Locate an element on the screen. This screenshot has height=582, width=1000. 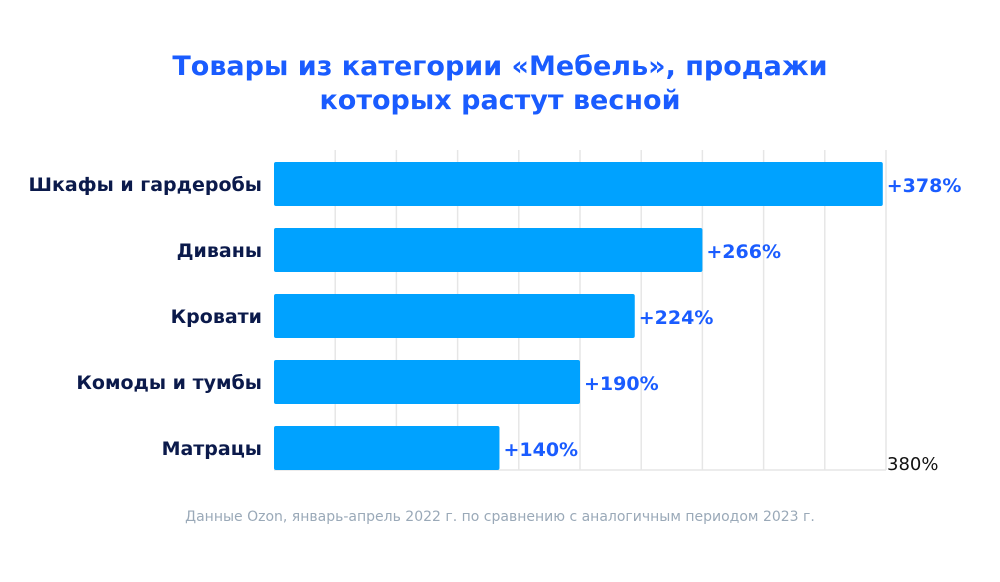
category-label: Шкафы и гардеробы is located at coordinates (145, 185).